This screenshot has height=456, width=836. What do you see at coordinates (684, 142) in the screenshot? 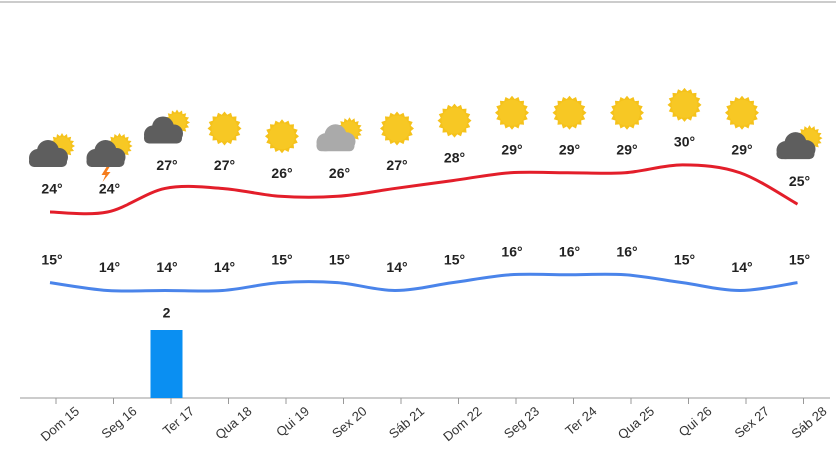
I see `value-label: 30°` at bounding box center [684, 142].